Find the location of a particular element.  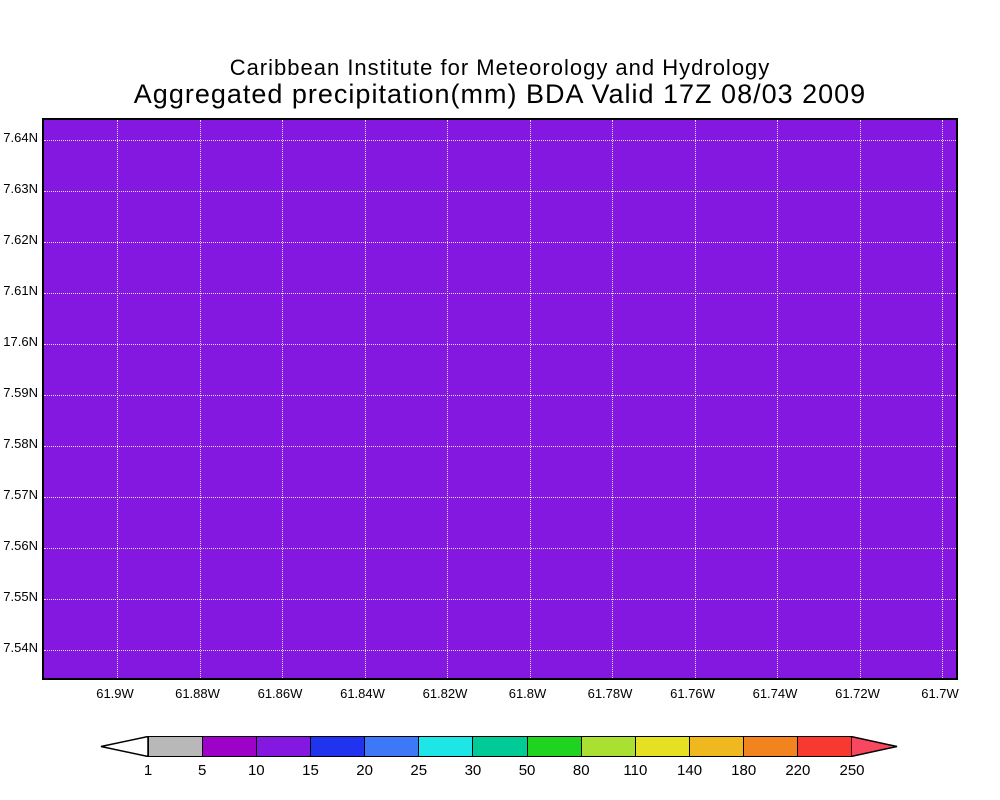

colorbar-label: 50 is located at coordinates (527, 770).